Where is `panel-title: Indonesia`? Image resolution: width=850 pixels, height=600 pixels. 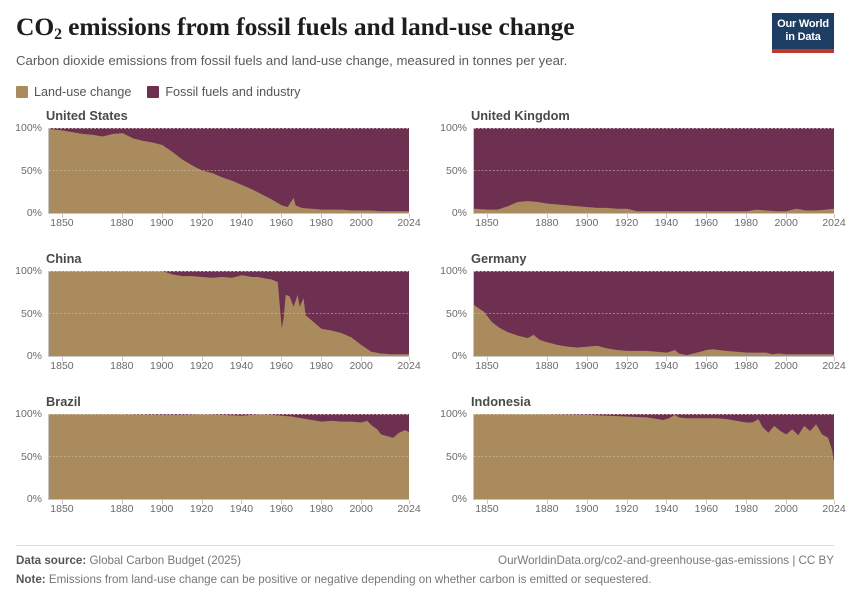
panel-title: Indonesia is located at coordinates (501, 401).